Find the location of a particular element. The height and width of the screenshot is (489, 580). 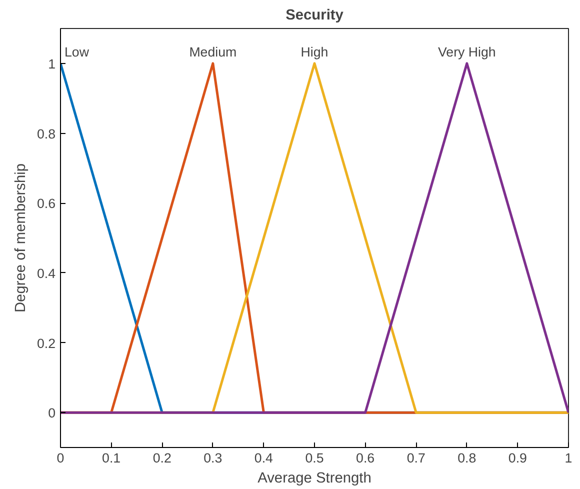

series-label: High is located at coordinates (314, 52).